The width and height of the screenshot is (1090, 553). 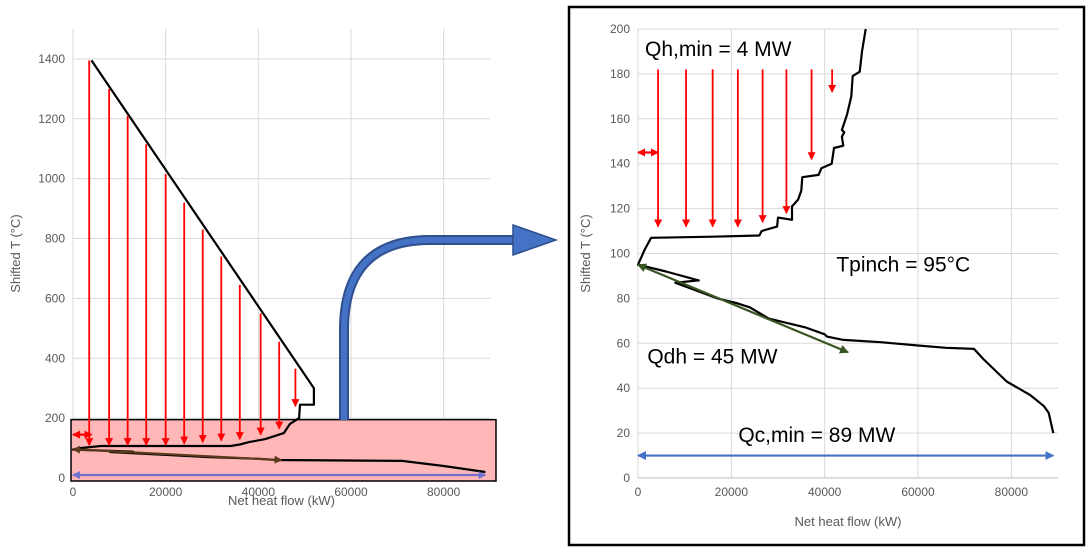 I want to click on zoom-connector-arrow, so click(x=449, y=321).